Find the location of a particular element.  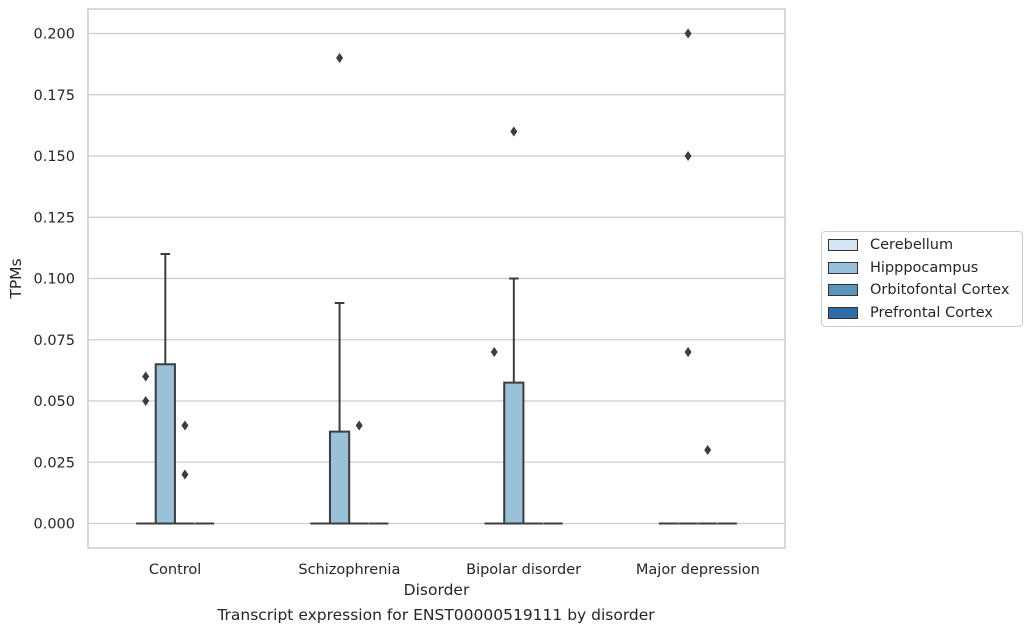

legend-label: Cerebellum is located at coordinates (912, 245).